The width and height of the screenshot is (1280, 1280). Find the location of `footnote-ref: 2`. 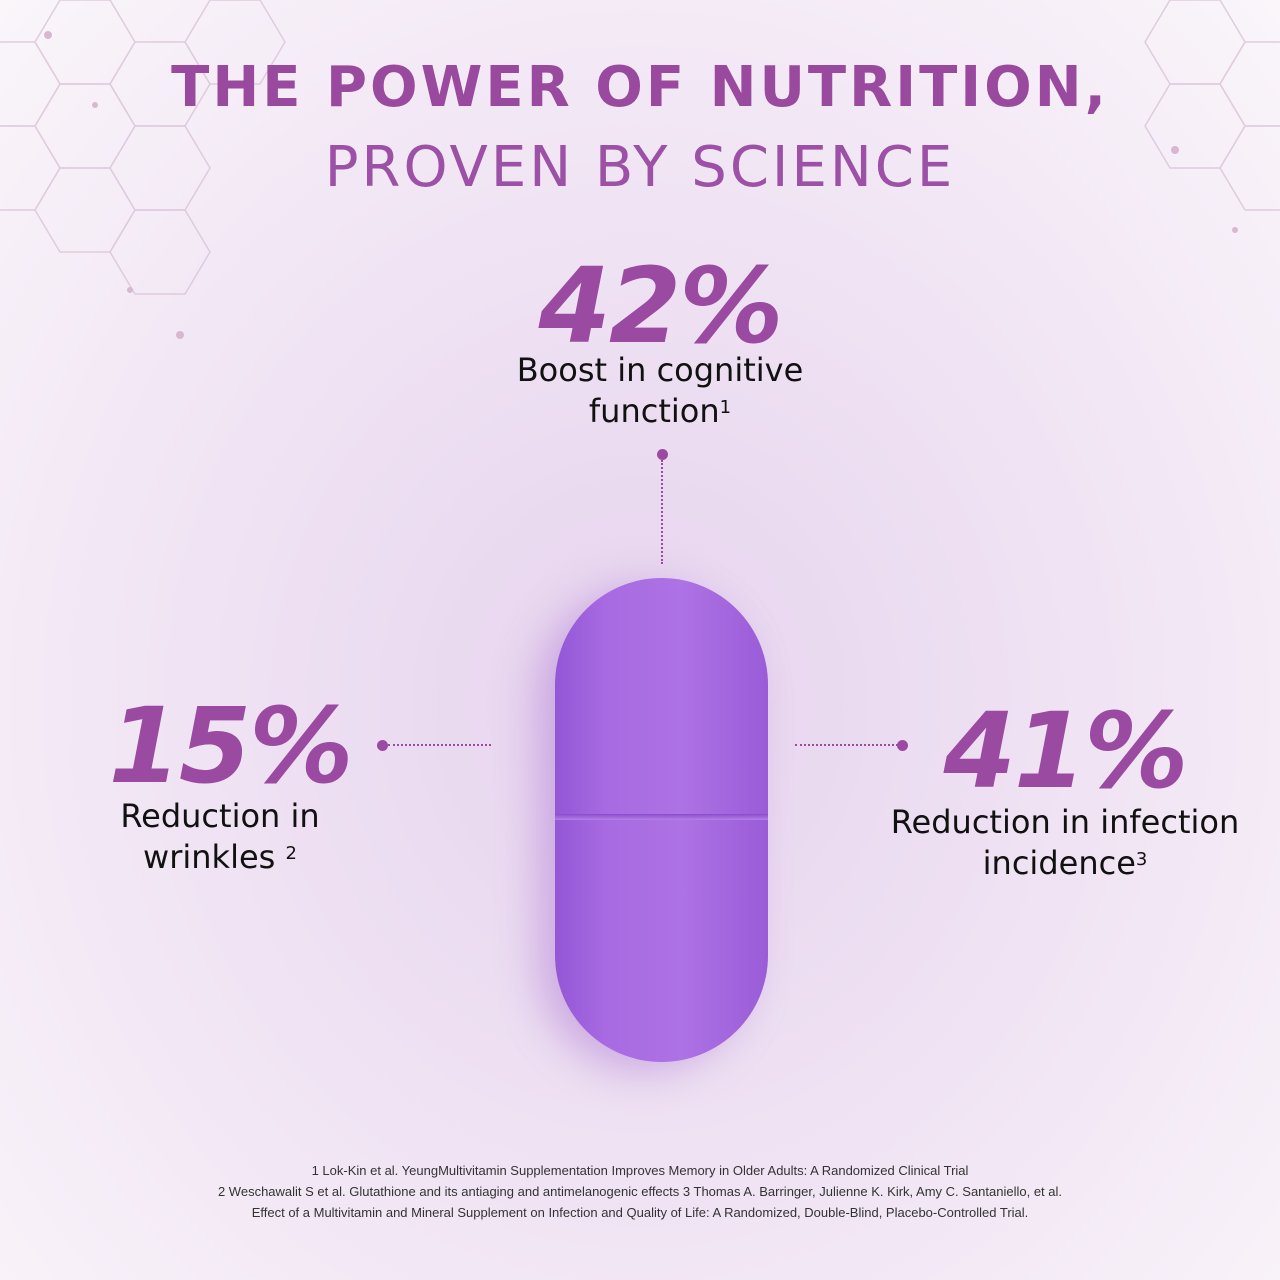

footnote-ref: 2 is located at coordinates (291, 853).